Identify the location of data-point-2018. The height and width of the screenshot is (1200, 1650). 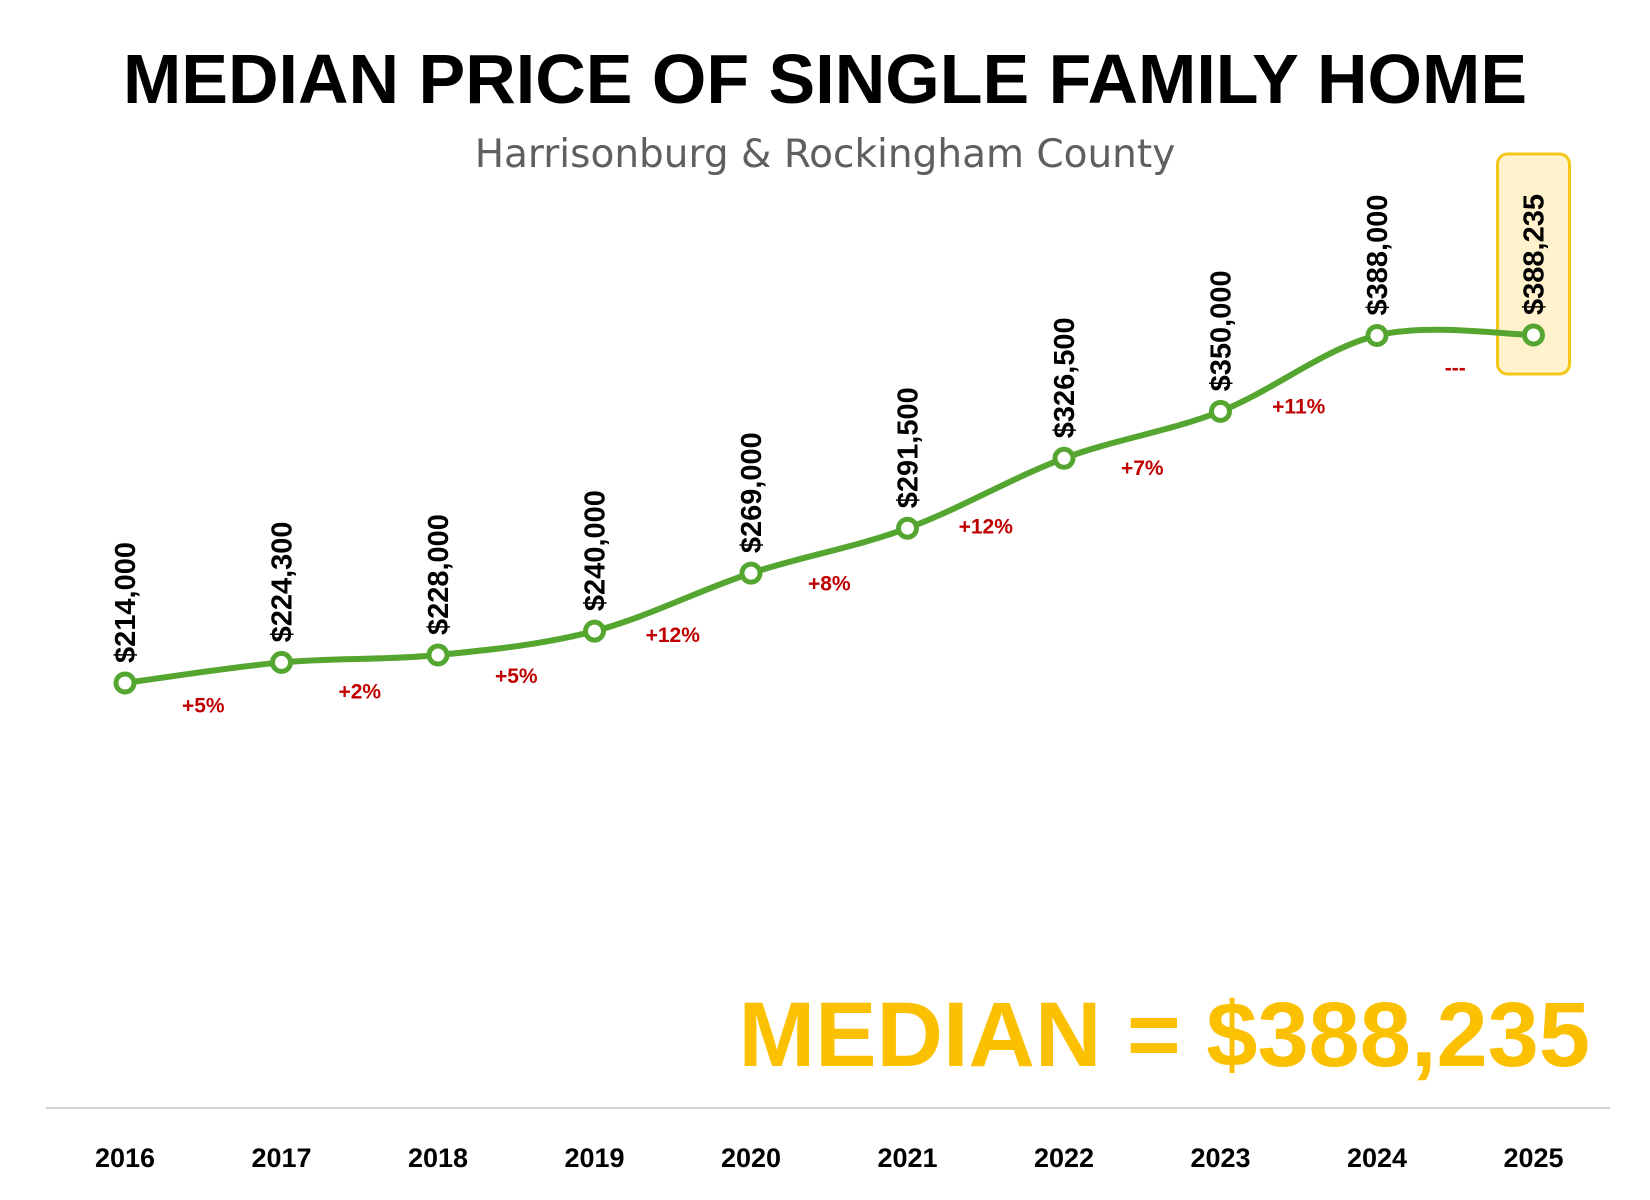
(438, 655).